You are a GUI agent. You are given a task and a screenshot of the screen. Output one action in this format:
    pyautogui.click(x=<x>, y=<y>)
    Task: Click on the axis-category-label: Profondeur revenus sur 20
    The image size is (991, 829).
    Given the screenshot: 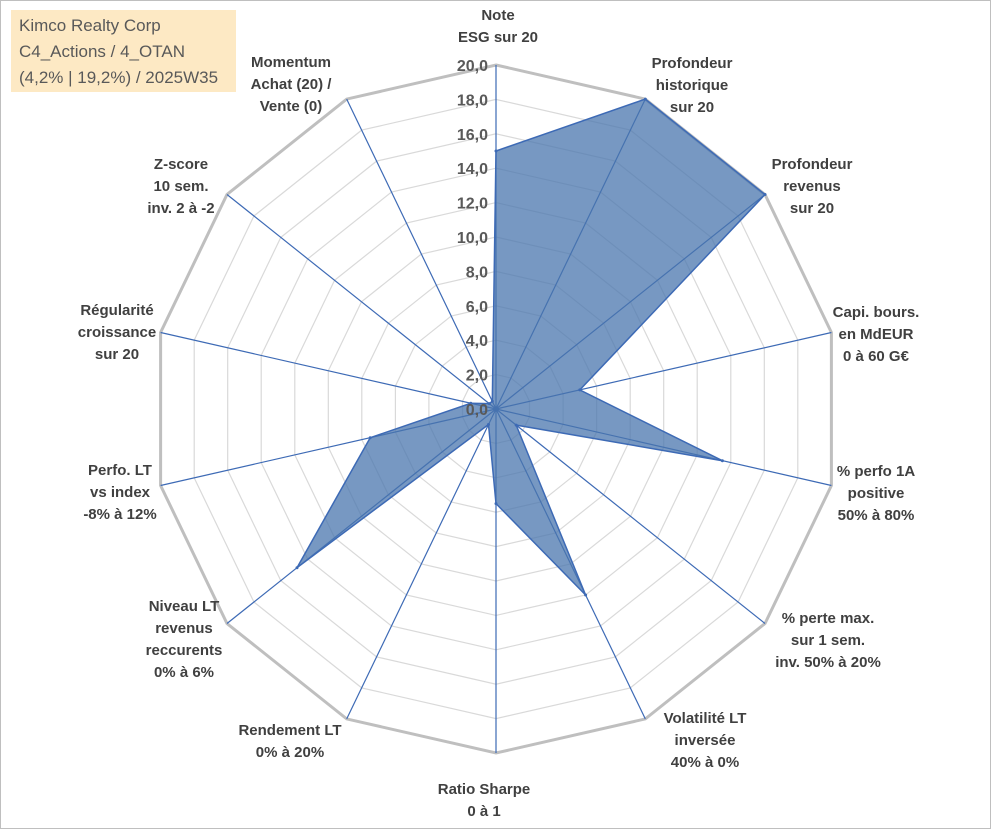 What is the action you would take?
    pyautogui.click(x=812, y=186)
    